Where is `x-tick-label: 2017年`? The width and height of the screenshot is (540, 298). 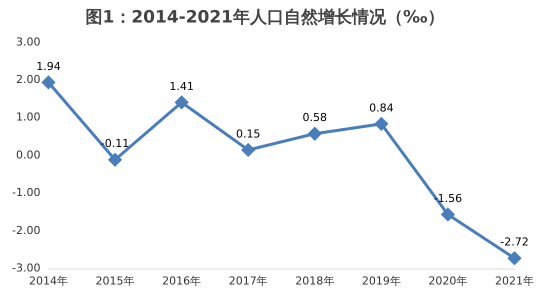
x-tick-label: 2017年 is located at coordinates (248, 281).